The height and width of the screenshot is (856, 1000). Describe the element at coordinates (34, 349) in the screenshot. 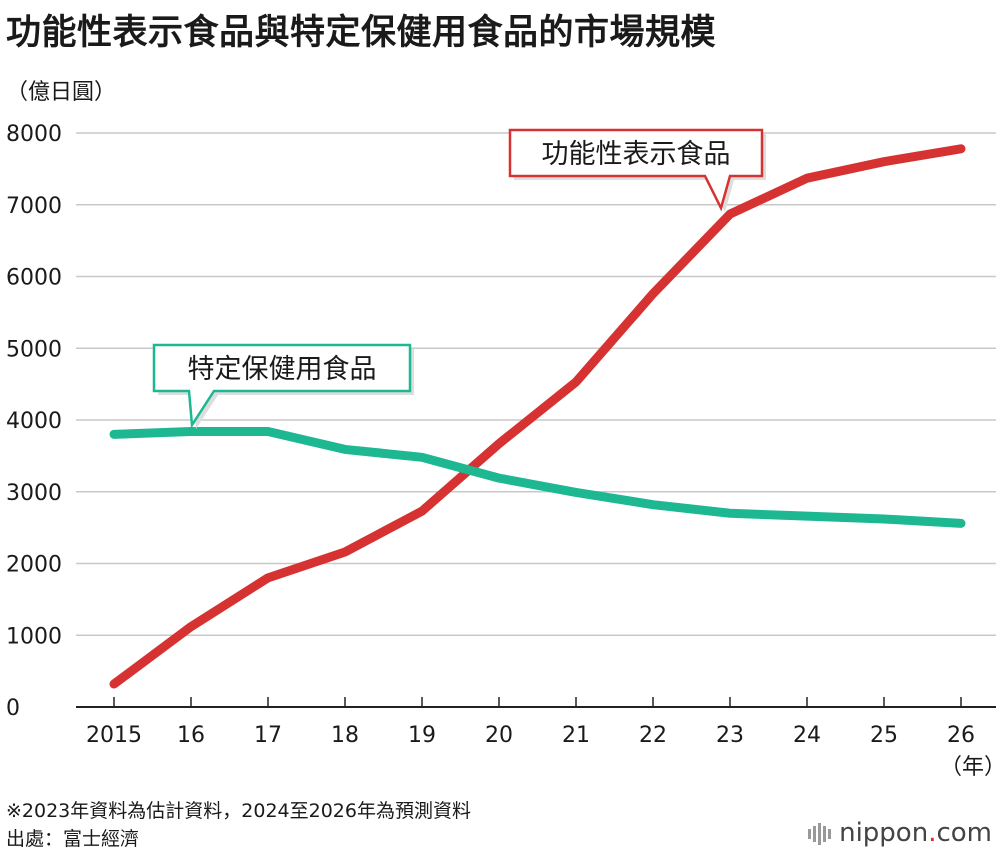

I see `y-tick-label: 5000` at that location.